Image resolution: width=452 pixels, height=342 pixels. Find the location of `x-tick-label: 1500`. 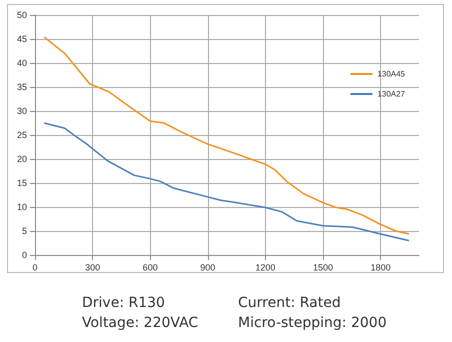

x-tick-label: 1500 is located at coordinates (323, 267).